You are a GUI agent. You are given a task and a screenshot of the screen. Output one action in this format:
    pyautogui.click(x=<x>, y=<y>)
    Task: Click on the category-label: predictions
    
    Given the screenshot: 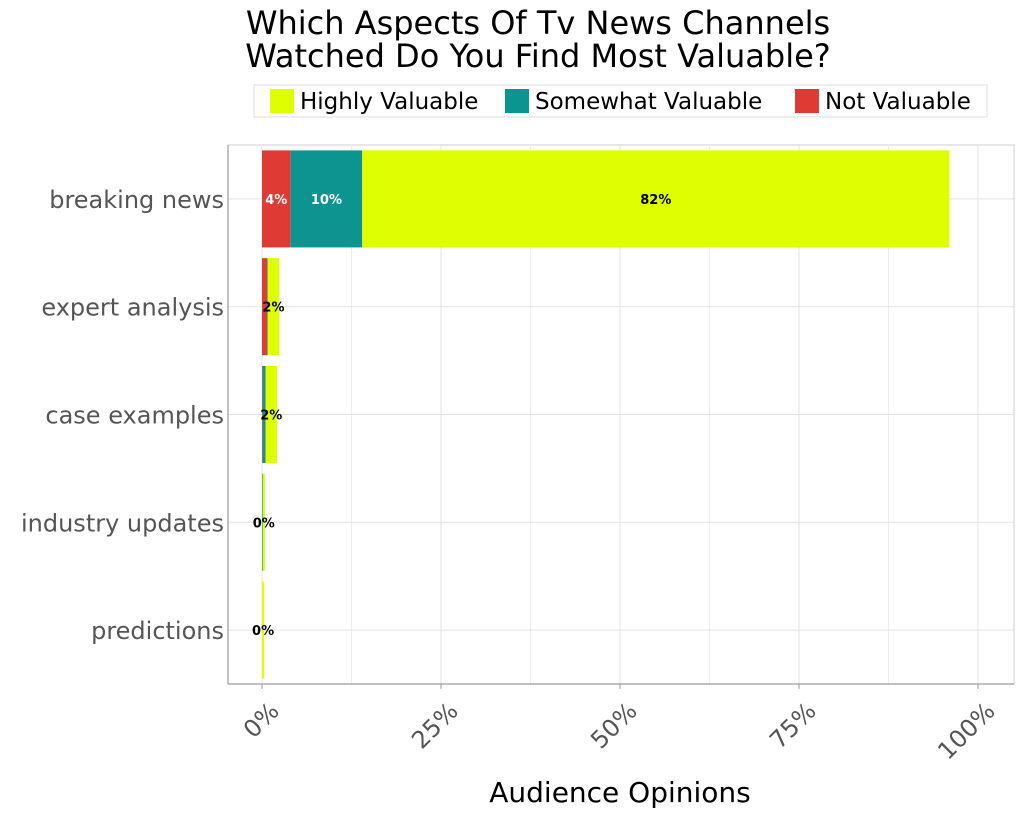 What is the action you would take?
    pyautogui.click(x=157, y=631)
    